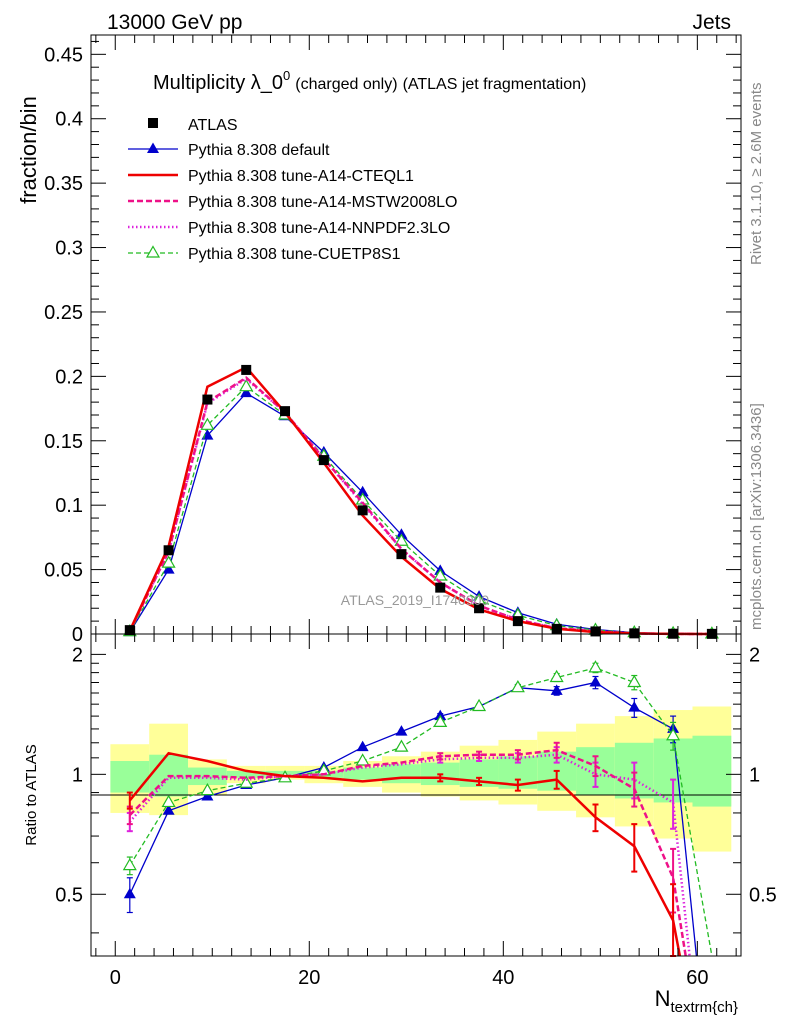  I want to click on title-small: (charged only), so click(346, 84).